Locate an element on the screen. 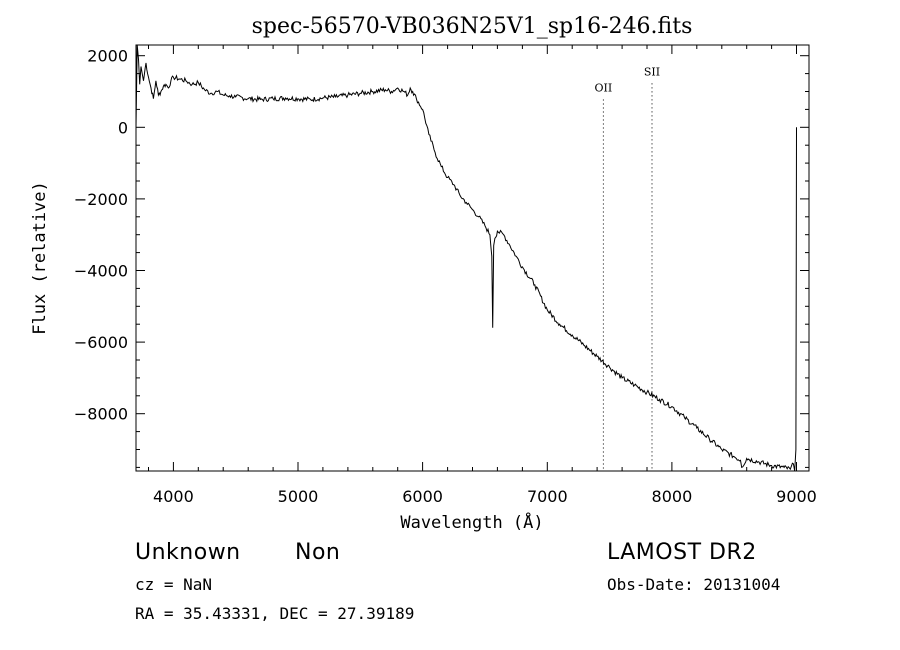 The height and width of the screenshot is (650, 900). line-marker-label: OII is located at coordinates (604, 88).